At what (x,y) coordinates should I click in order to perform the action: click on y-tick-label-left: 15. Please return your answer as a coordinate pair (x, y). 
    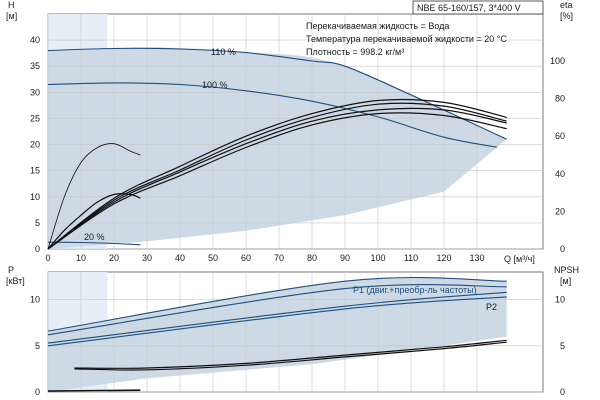
    Looking at the image, I should click on (35, 171).